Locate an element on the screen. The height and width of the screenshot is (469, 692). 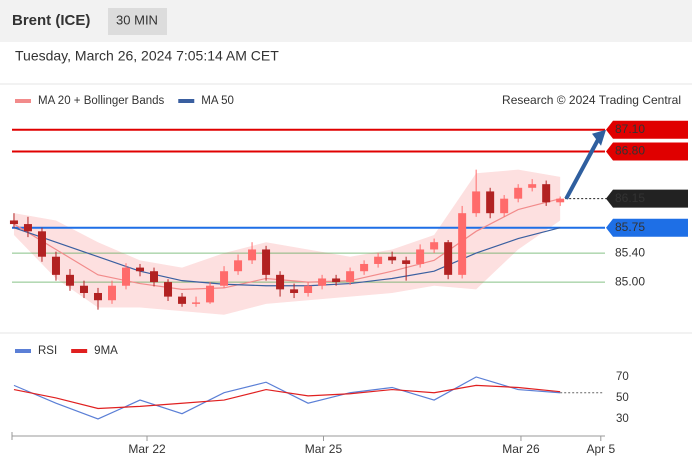
y-tick-label: 50 is located at coordinates (622, 398).